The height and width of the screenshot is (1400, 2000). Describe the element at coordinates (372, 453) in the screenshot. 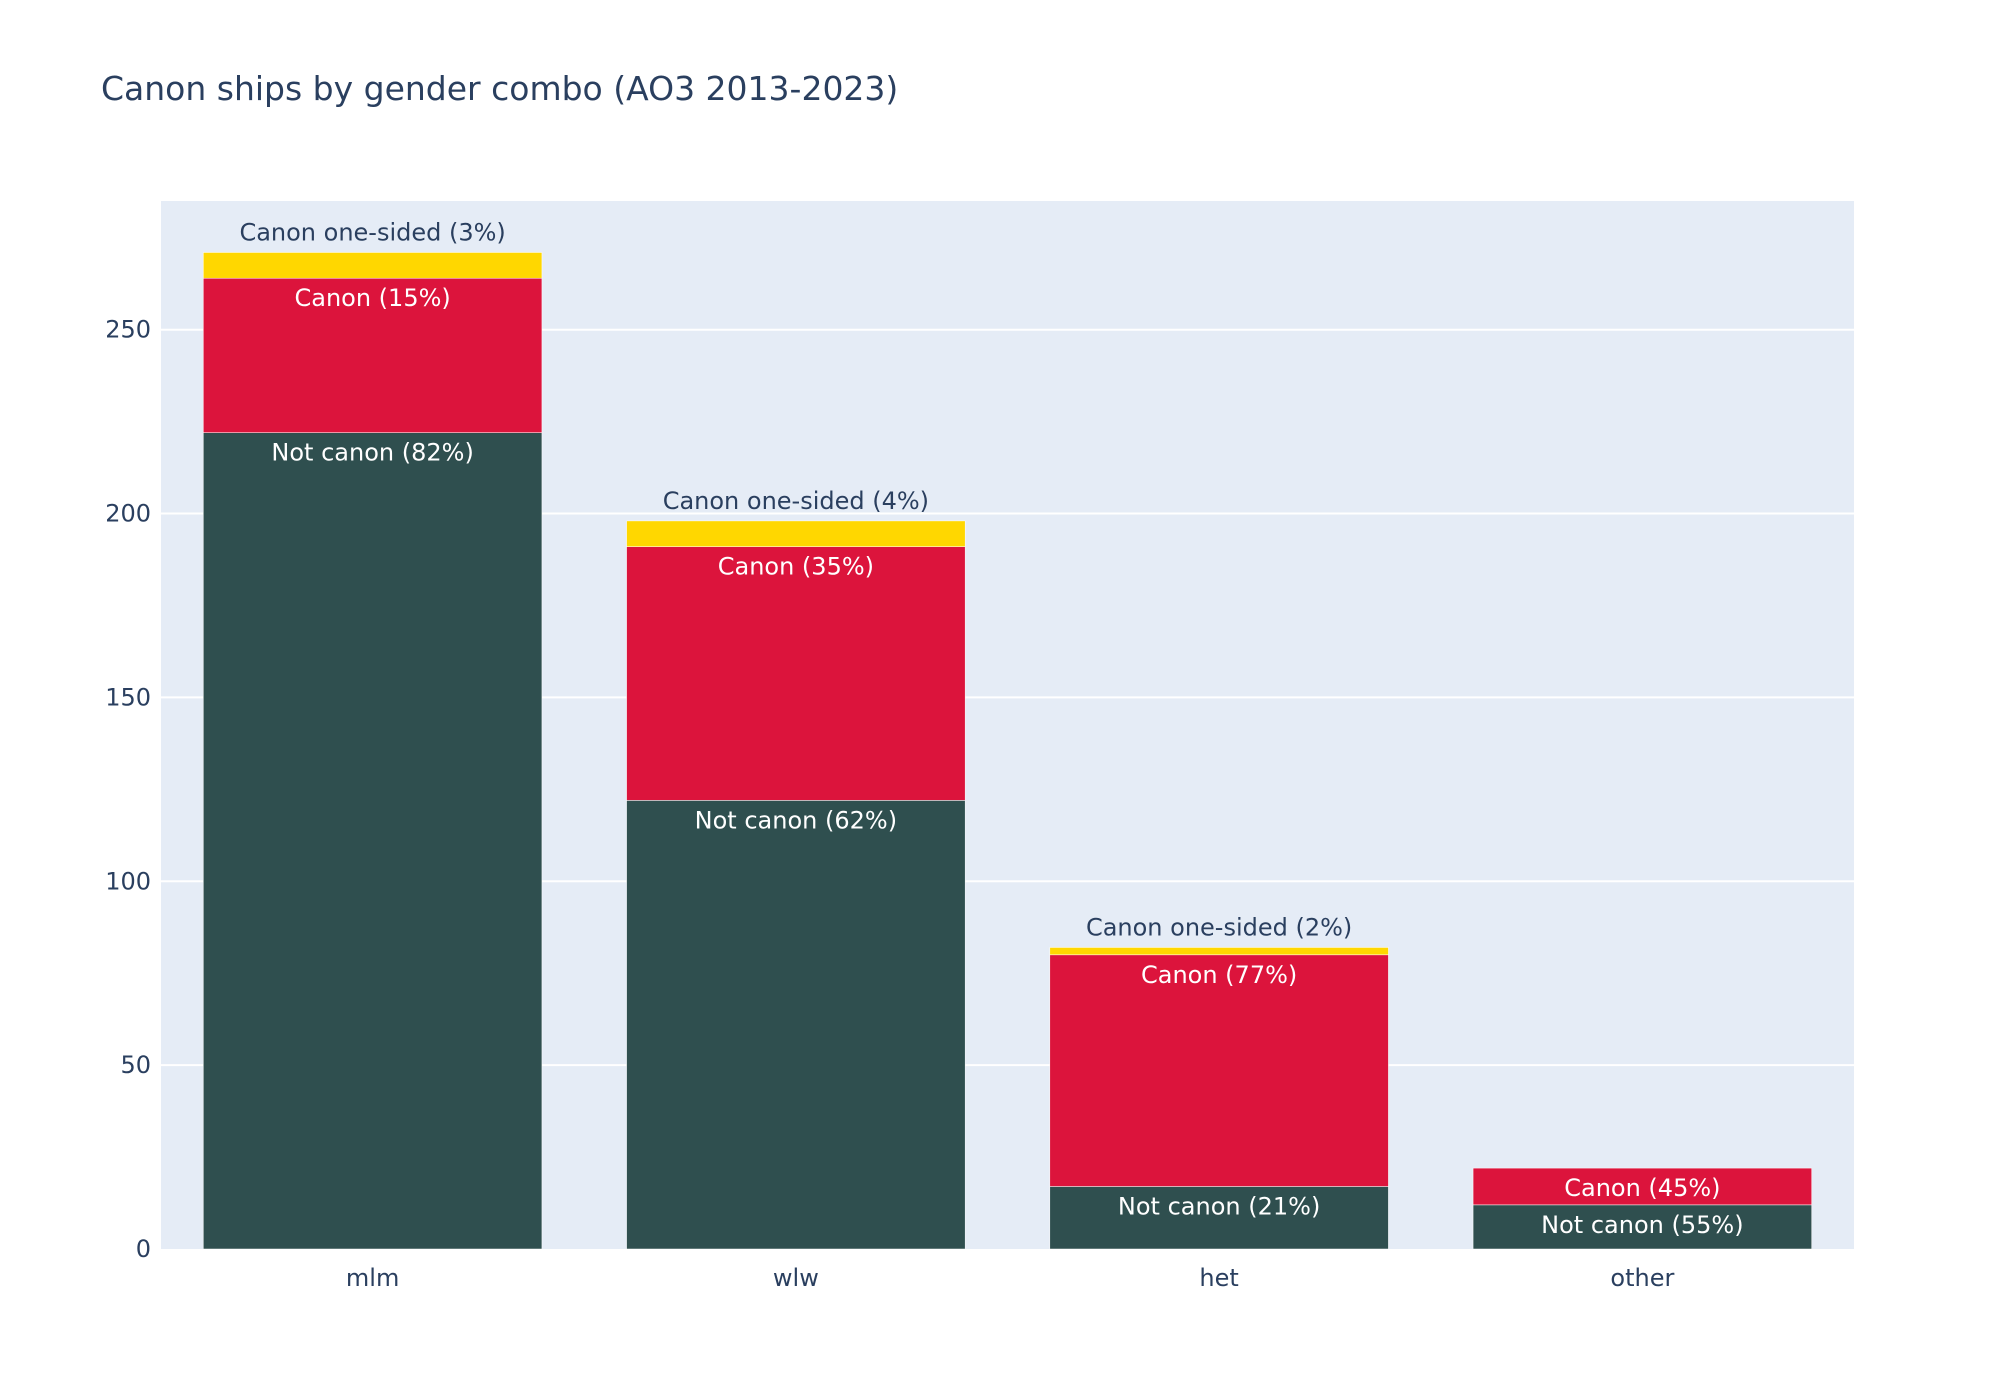

I see `data-label: Not canon (82%)` at that location.